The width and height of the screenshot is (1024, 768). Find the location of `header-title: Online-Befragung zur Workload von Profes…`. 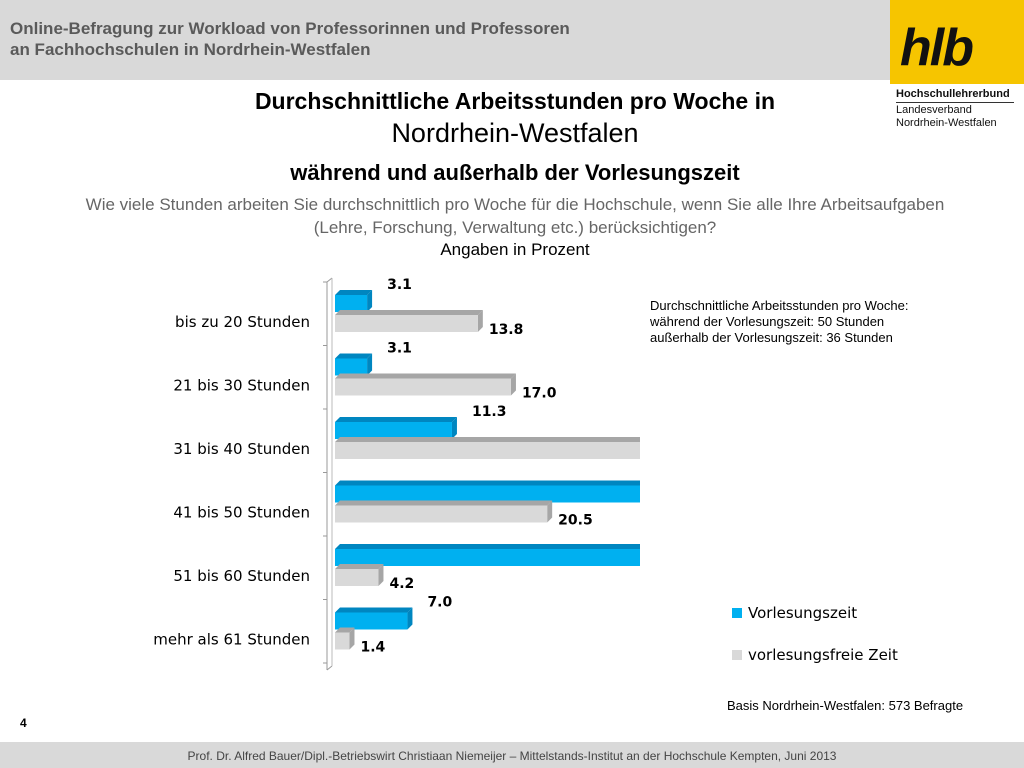

header-title: Online-Befragung zur Workload von Profes… is located at coordinates (290, 39).